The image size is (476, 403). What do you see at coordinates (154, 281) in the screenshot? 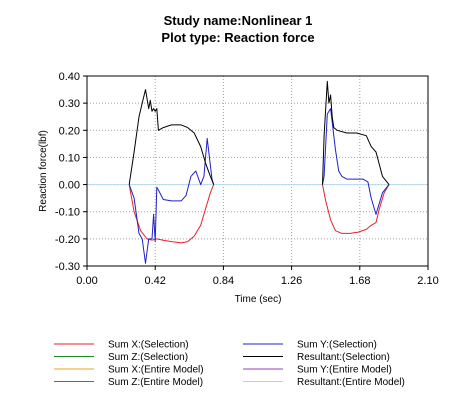
I see `x-tick-label: 0.42` at bounding box center [154, 281].